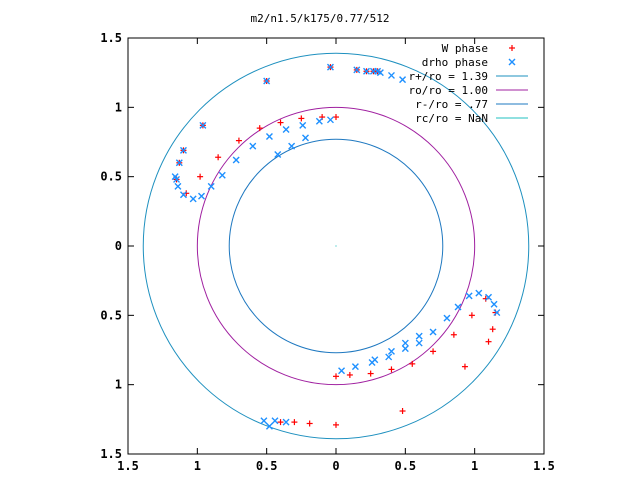 This screenshot has width=640, height=480. What do you see at coordinates (118, 246) in the screenshot?
I see `y-tick-label: 0` at bounding box center [118, 246].